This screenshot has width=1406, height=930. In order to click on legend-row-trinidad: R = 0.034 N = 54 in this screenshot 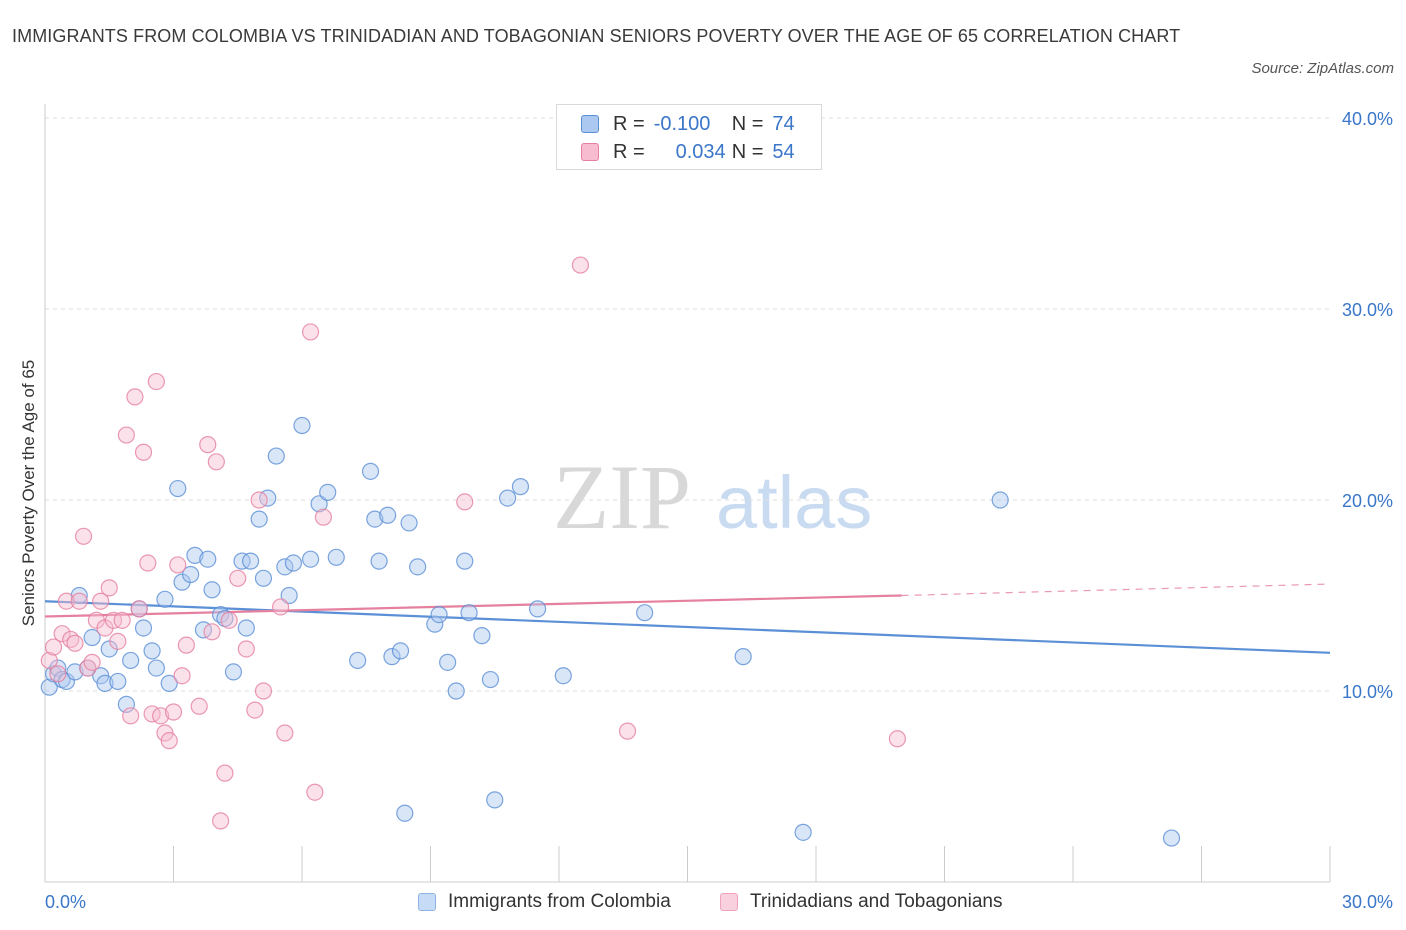, I will do `click(688, 152)`.